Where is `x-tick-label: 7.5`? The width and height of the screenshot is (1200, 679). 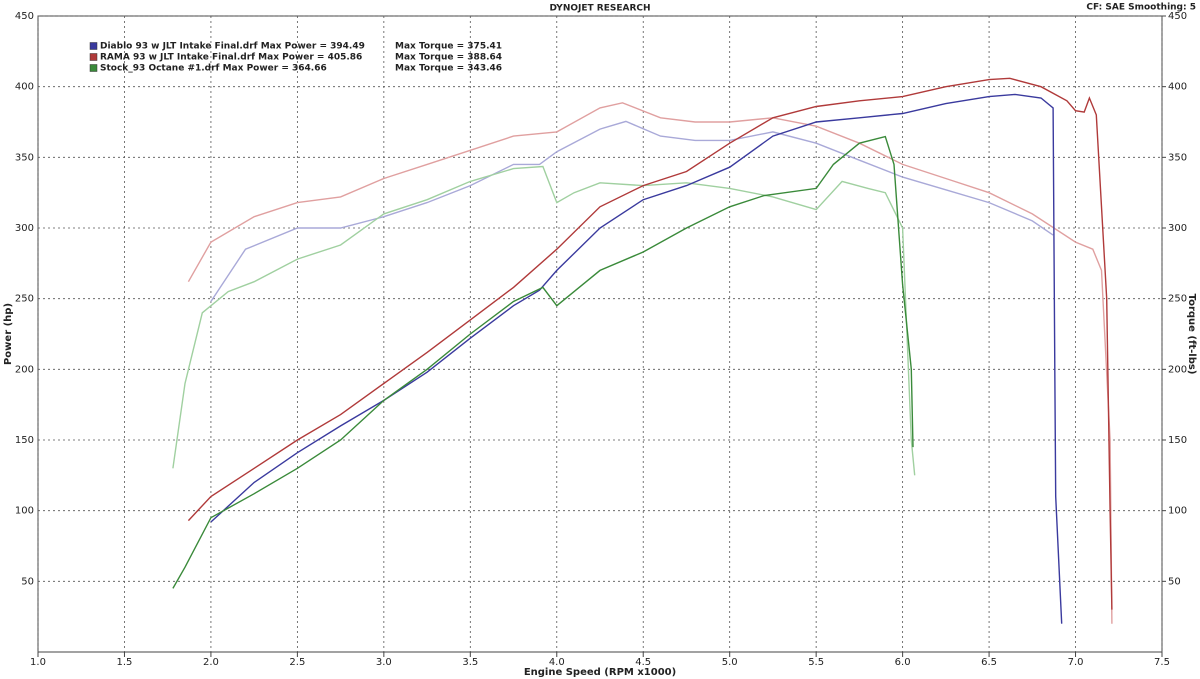
x-tick-label: 7.5 is located at coordinates (1162, 662).